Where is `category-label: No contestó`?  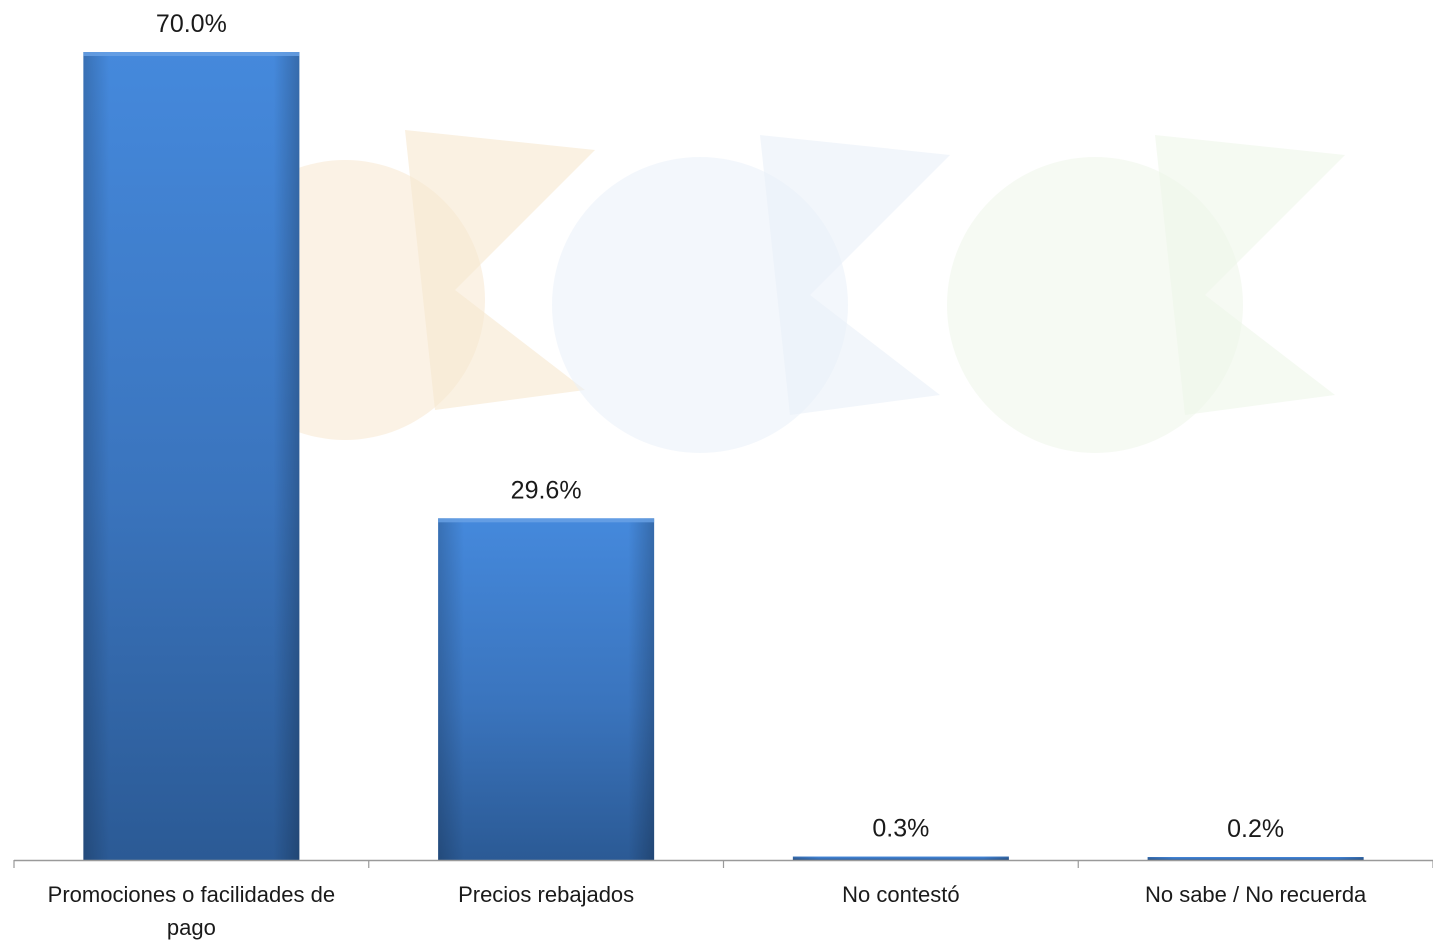 category-label: No contestó is located at coordinates (900, 894).